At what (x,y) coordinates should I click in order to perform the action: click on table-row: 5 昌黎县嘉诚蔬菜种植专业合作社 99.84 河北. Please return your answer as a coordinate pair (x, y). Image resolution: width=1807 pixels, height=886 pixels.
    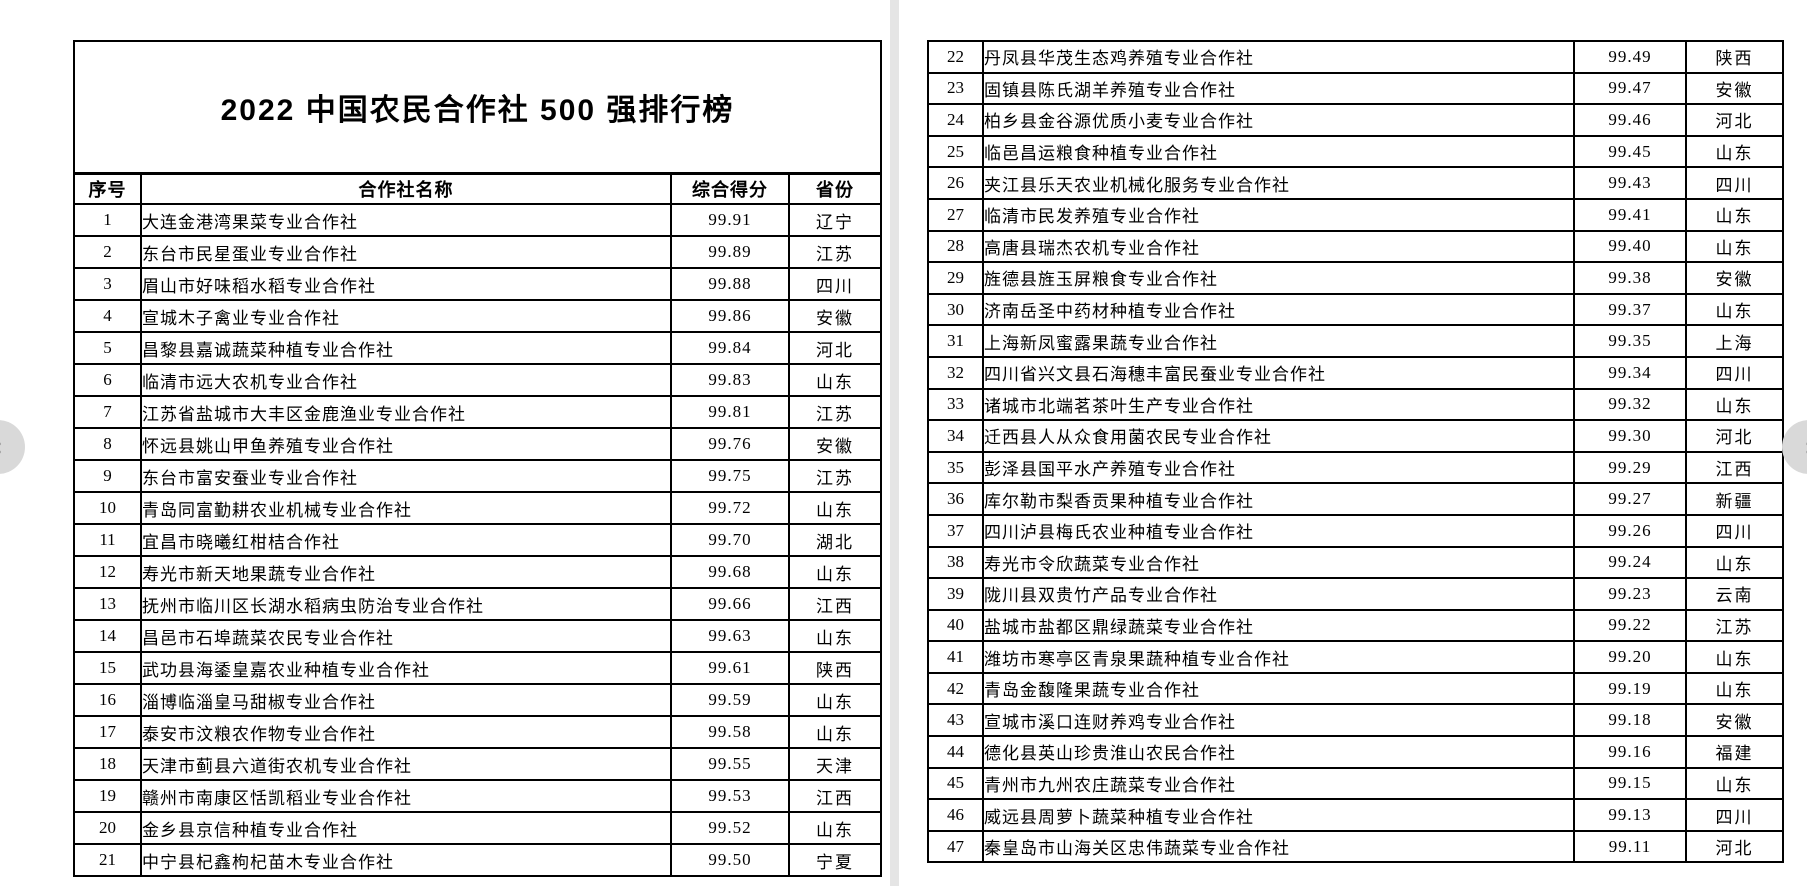
    Looking at the image, I should click on (478, 348).